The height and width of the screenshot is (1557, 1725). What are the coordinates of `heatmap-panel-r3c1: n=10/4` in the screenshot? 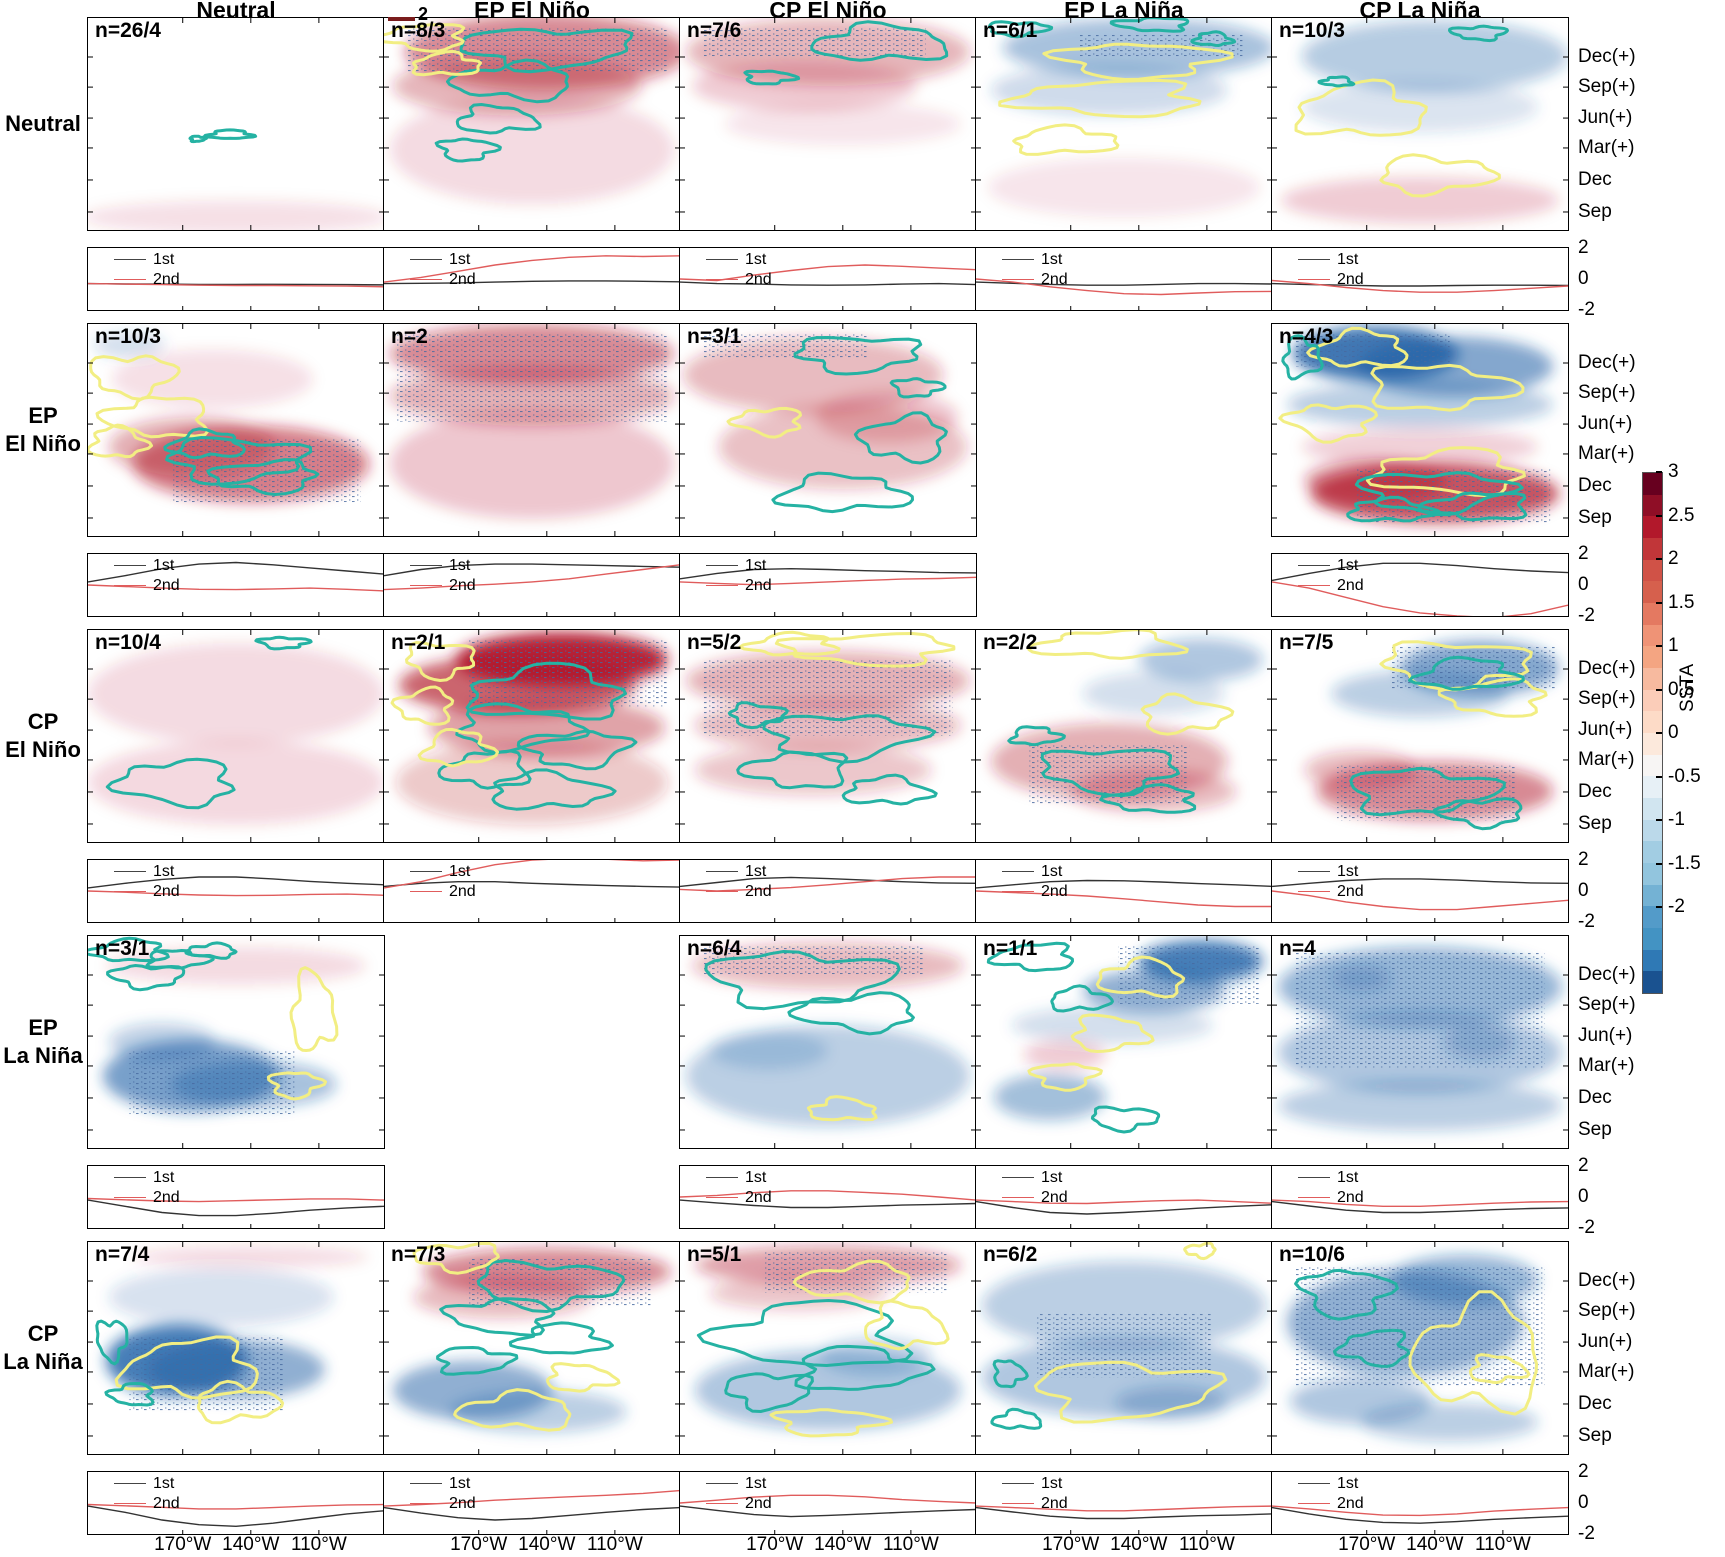 It's located at (236, 736).